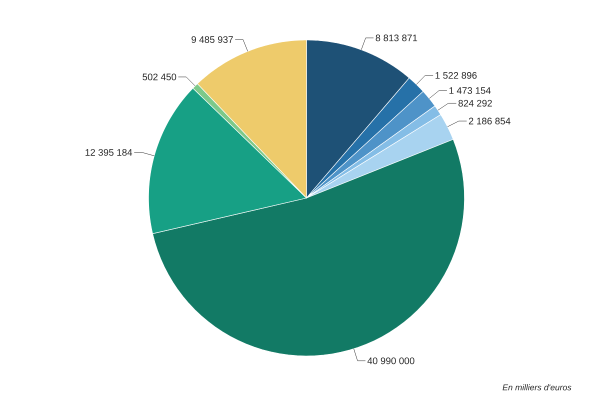  Describe the element at coordinates (456, 75) in the screenshot. I see `data-label: 1 522 896` at that location.